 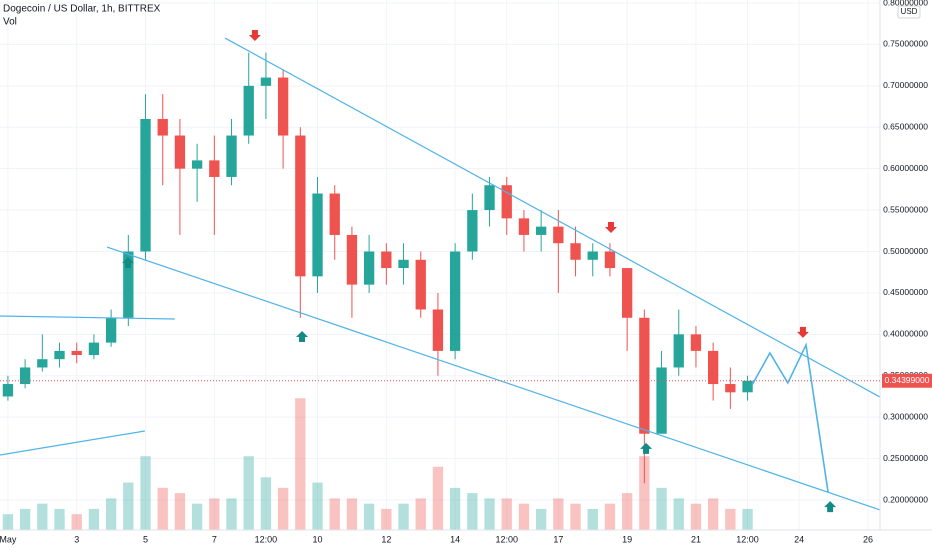 What do you see at coordinates (905, 292) in the screenshot?
I see `y-tick-label: 0.45000000` at bounding box center [905, 292].